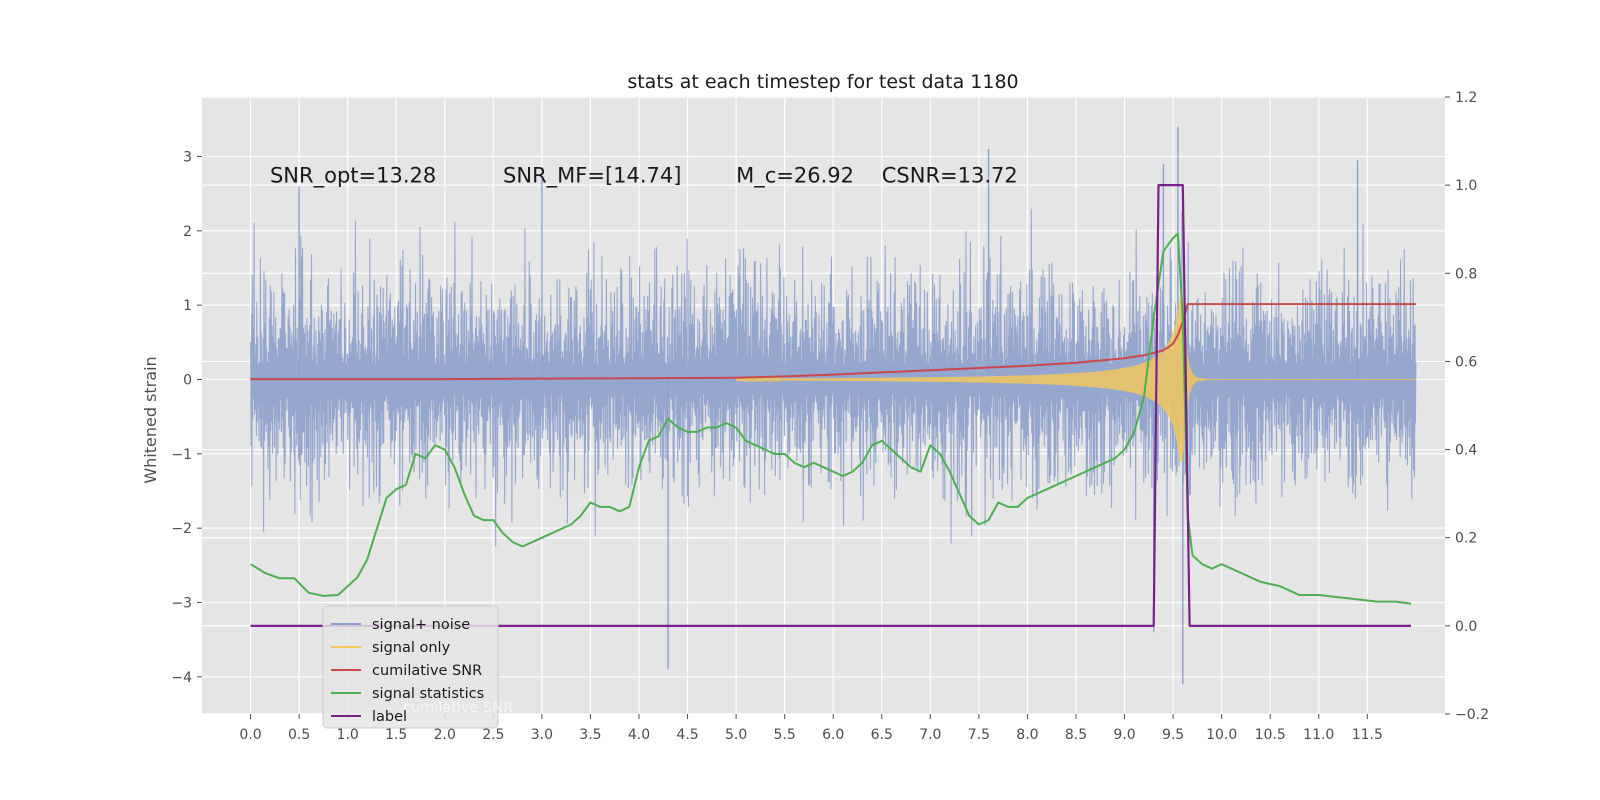 The image size is (1600, 800). What do you see at coordinates (1472, 715) in the screenshot?
I see `y2-tick-label: −0.2` at bounding box center [1472, 715].